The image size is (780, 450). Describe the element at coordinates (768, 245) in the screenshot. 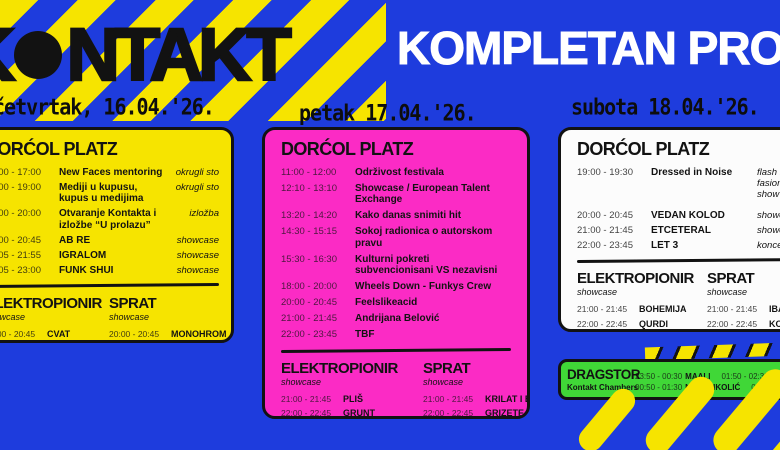

I see `event-tag: koncert` at that location.